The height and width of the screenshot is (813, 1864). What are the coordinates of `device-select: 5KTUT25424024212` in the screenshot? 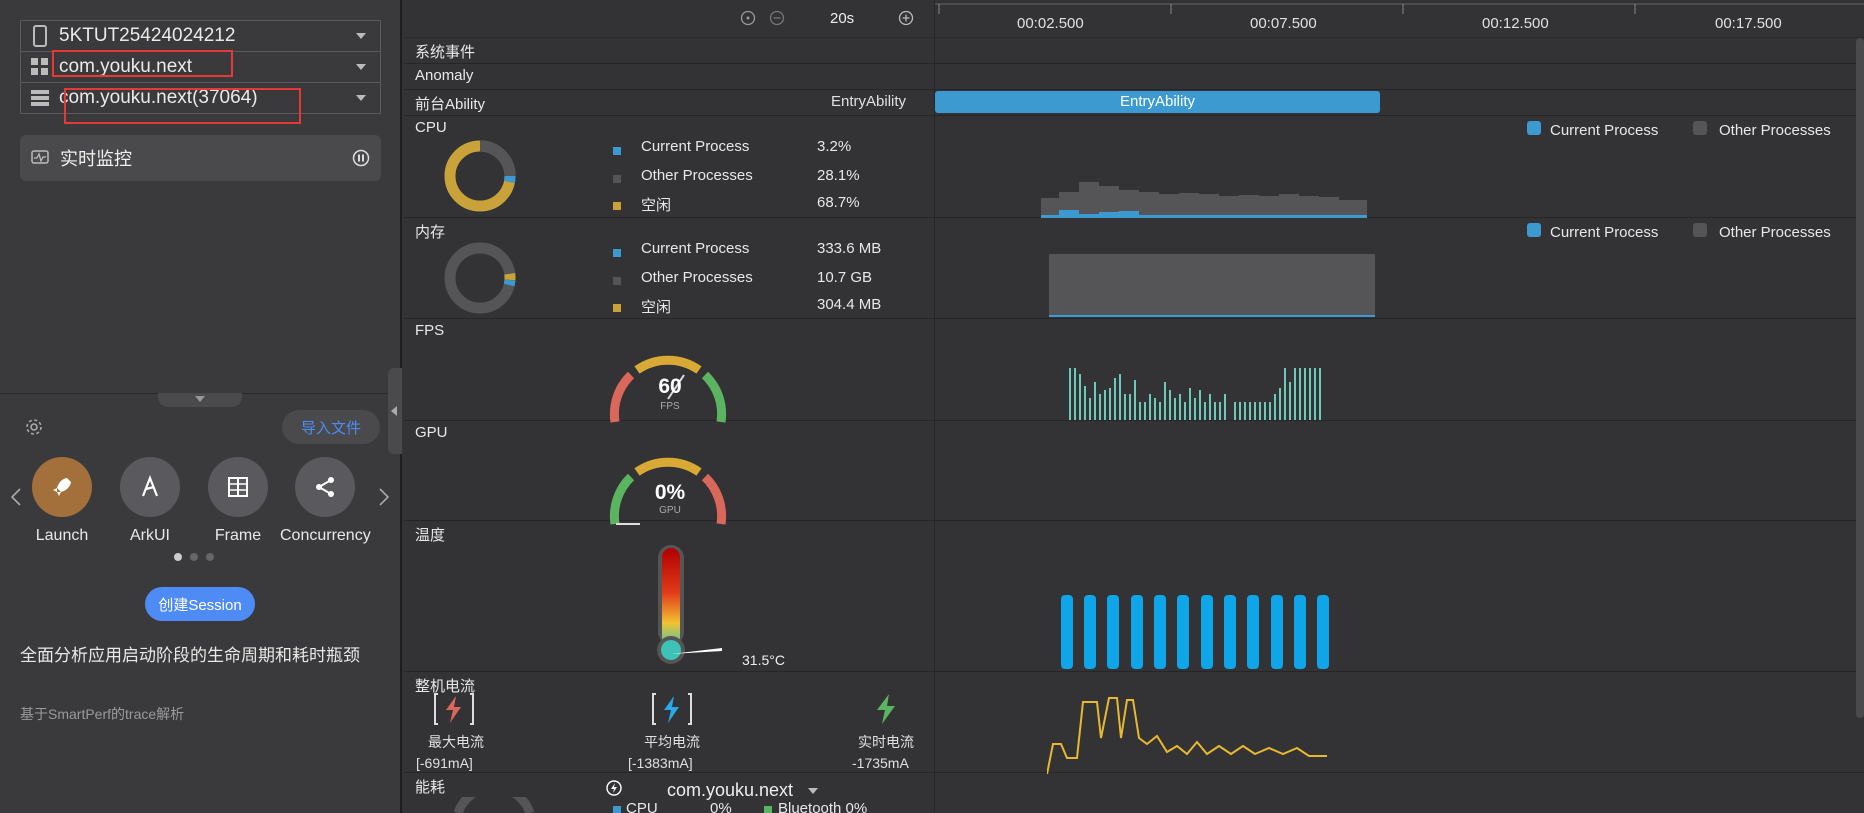 It's located at (200, 36).